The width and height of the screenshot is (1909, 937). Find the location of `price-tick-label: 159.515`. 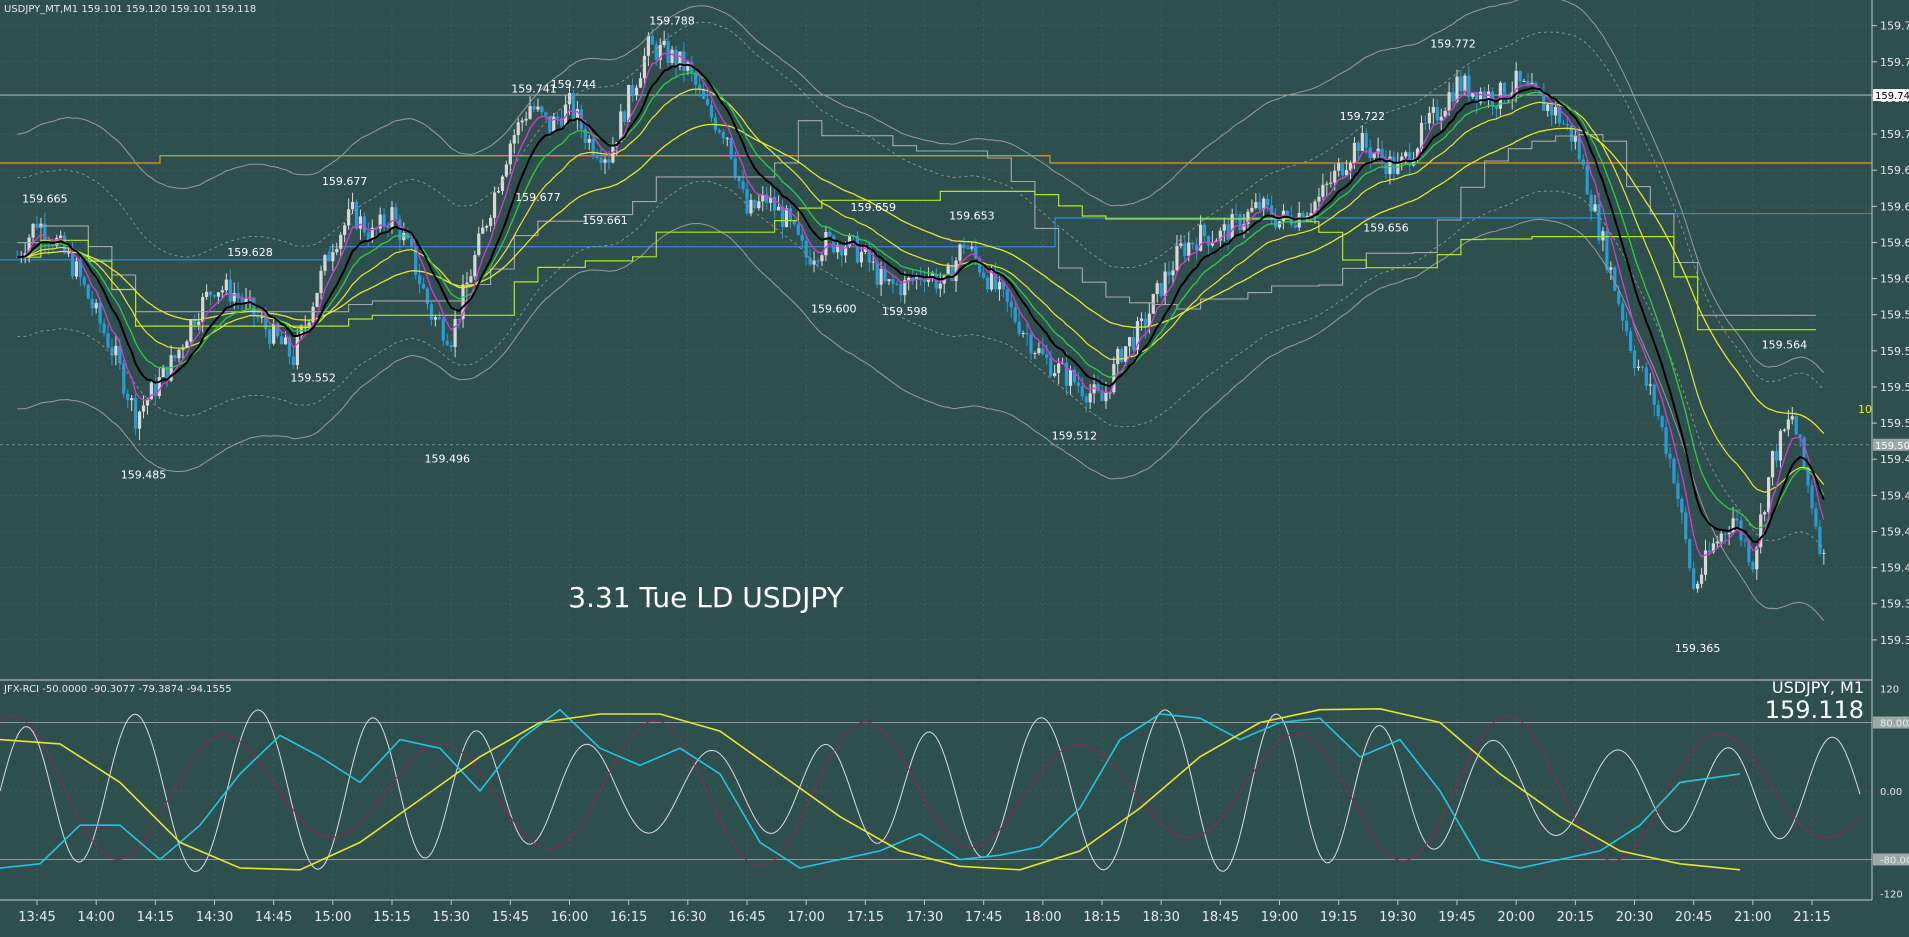

price-tick-label: 159.515 is located at coordinates (1894, 423).